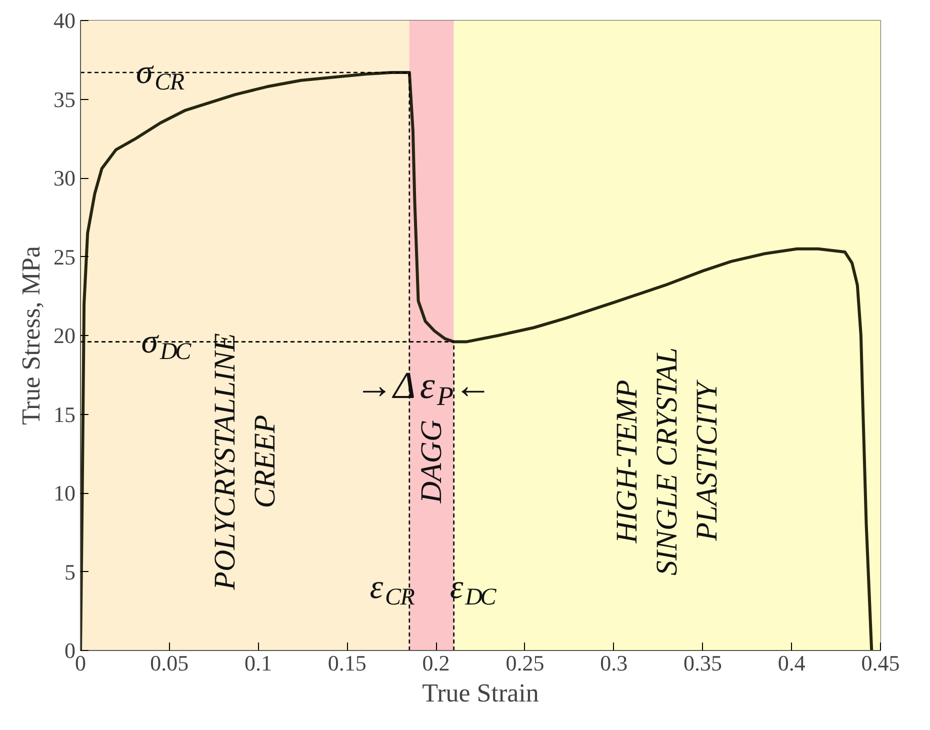  What do you see at coordinates (880, 663) in the screenshot?
I see `x-tick-label: 0.45` at bounding box center [880, 663].